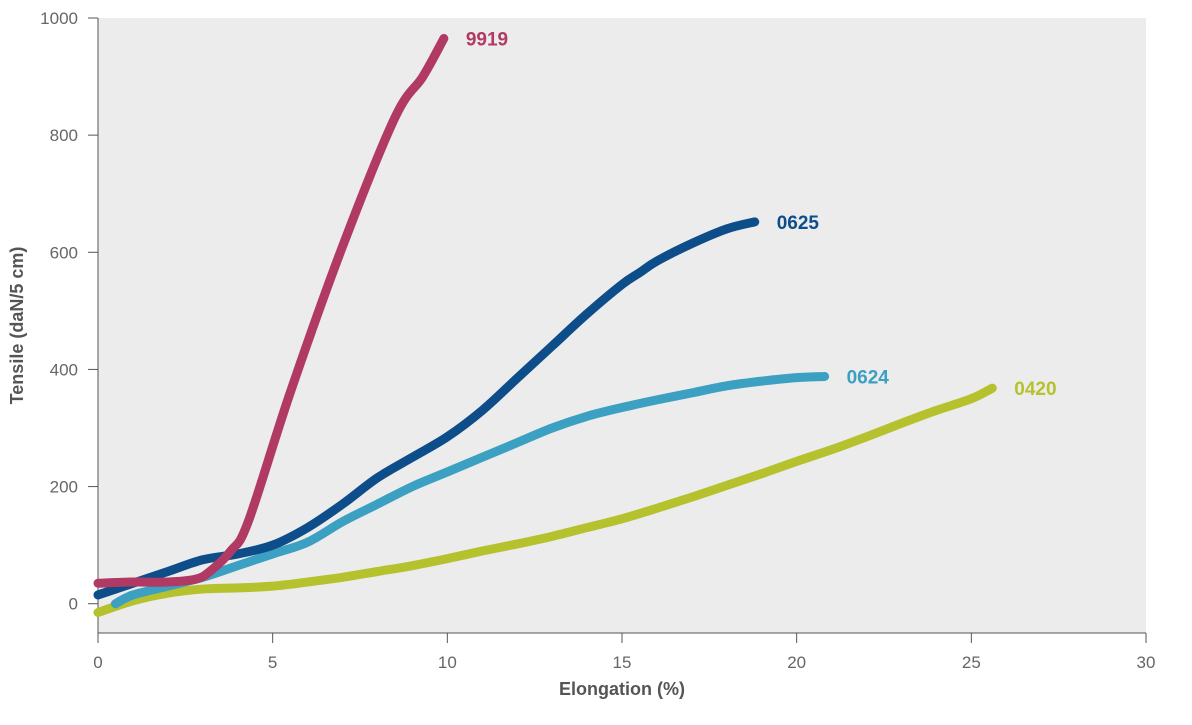 This screenshot has width=1192, height=725. I want to click on series-label-0625: 0625, so click(798, 223).